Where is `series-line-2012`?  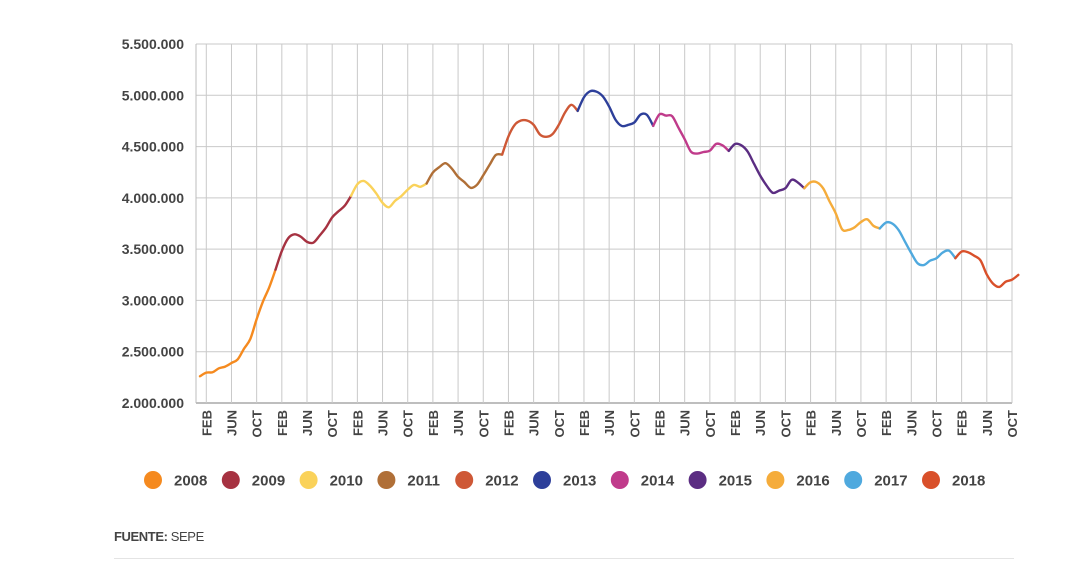
series-line-2012 is located at coordinates (539, 129).